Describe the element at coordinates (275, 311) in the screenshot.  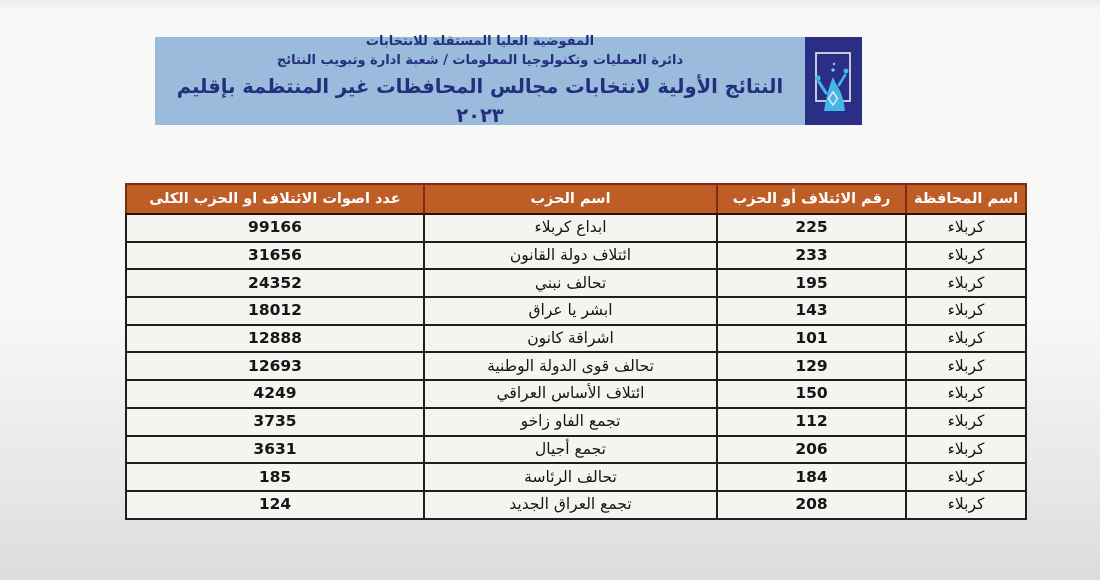
I see `cell-total-votes: 18012` at that location.